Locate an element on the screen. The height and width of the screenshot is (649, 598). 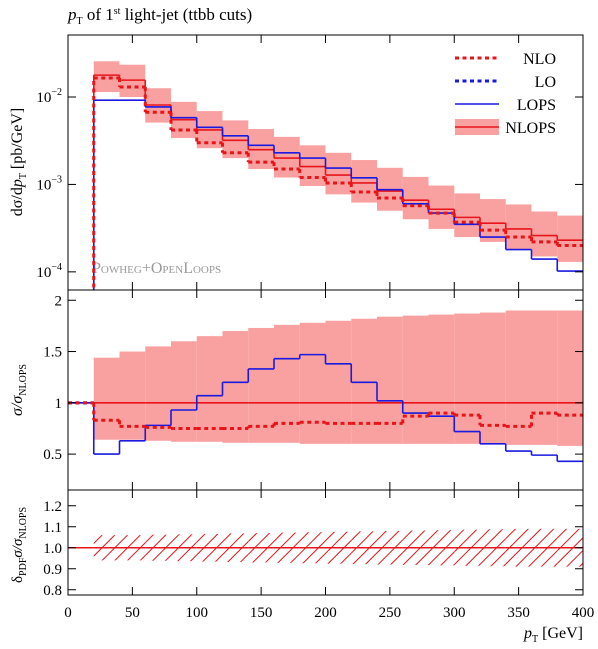
y-tick-label: 0.9 is located at coordinates (52, 570).